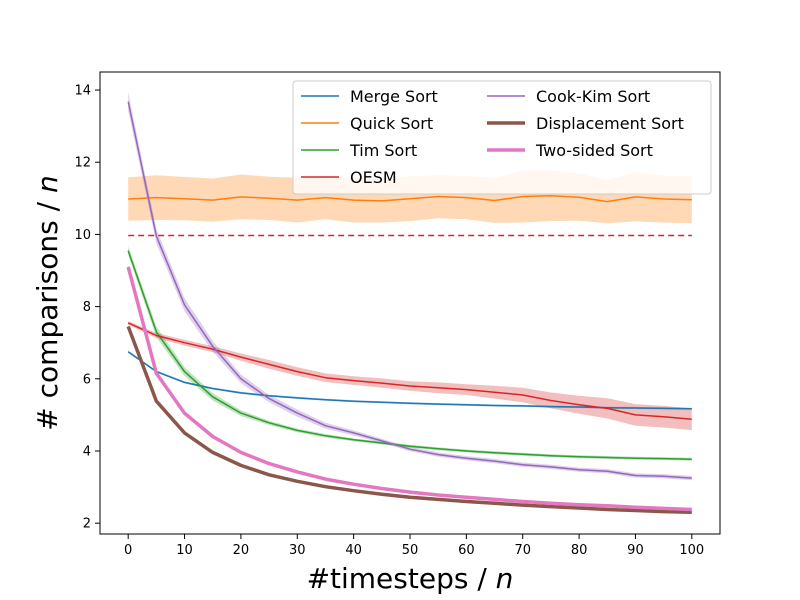  Describe the element at coordinates (410, 199) in the screenshot. I see `line-quick-sort` at that location.